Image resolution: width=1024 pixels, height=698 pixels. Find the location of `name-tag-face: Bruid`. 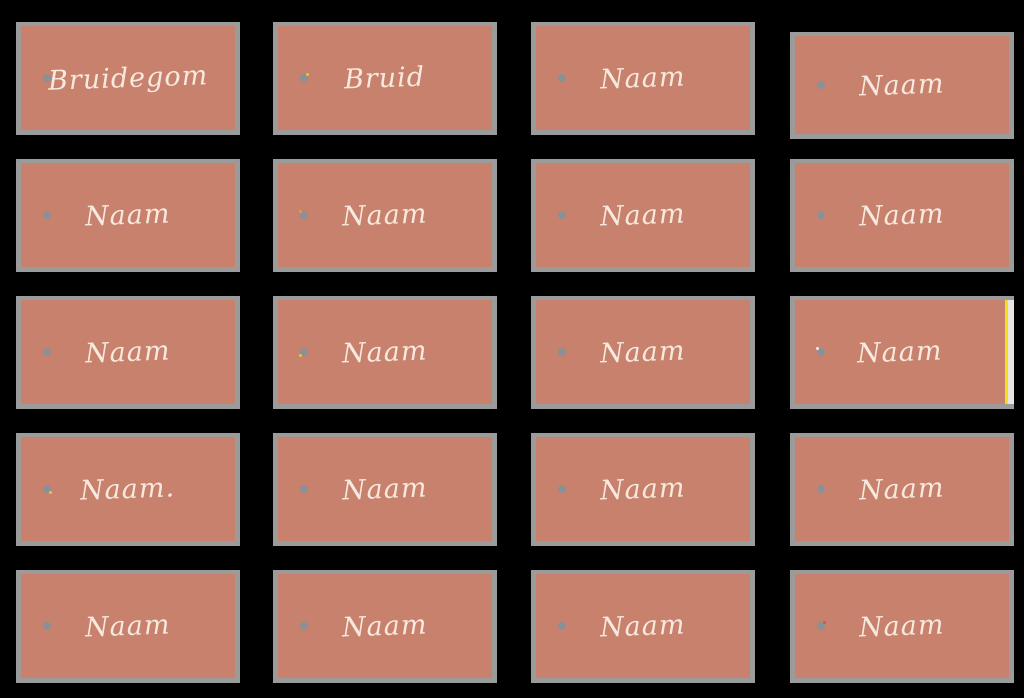

name-tag-face: Bruid is located at coordinates (385, 78).